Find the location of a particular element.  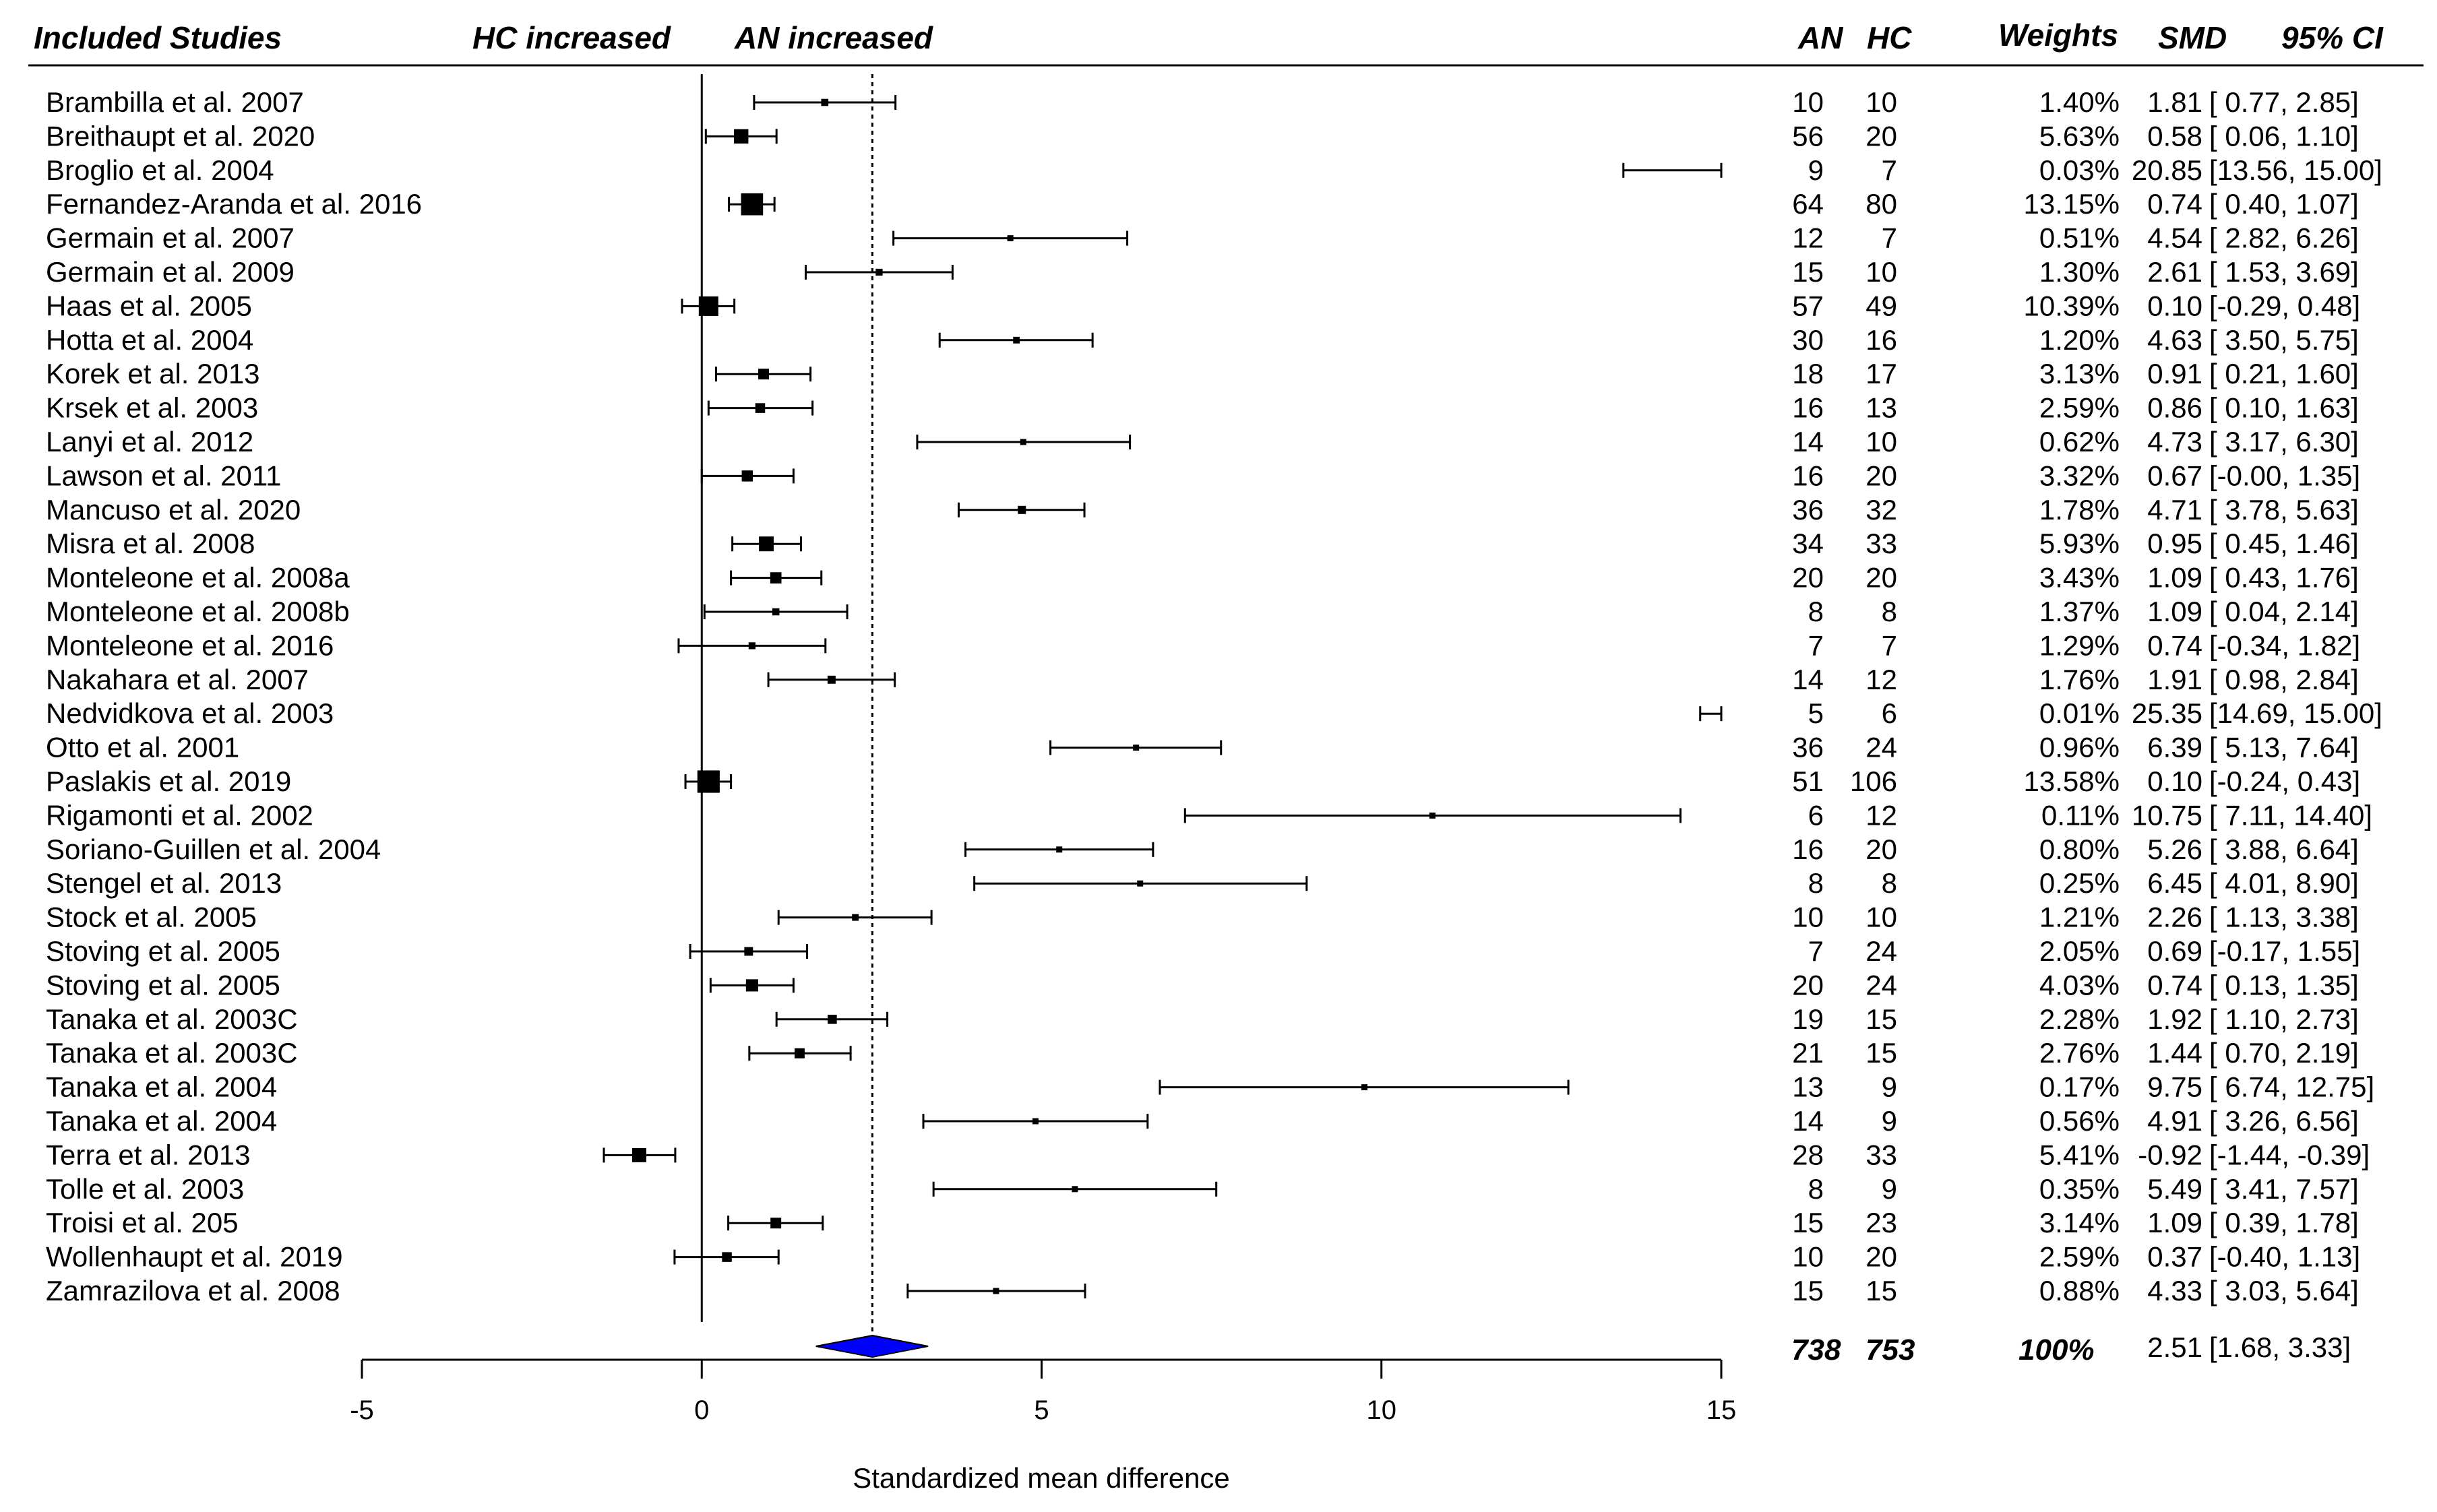

study-name: Germain et al. 2007 is located at coordinates (170, 238).